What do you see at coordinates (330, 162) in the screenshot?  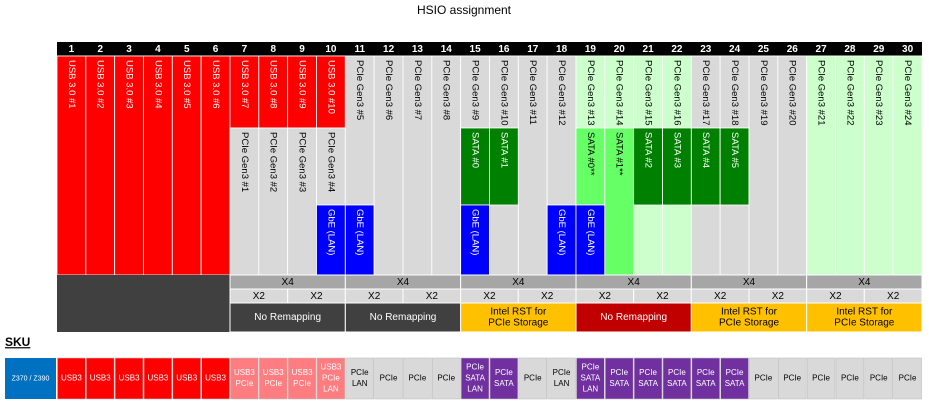 I see `cell-label: PCIe Gen3 #4` at bounding box center [330, 162].